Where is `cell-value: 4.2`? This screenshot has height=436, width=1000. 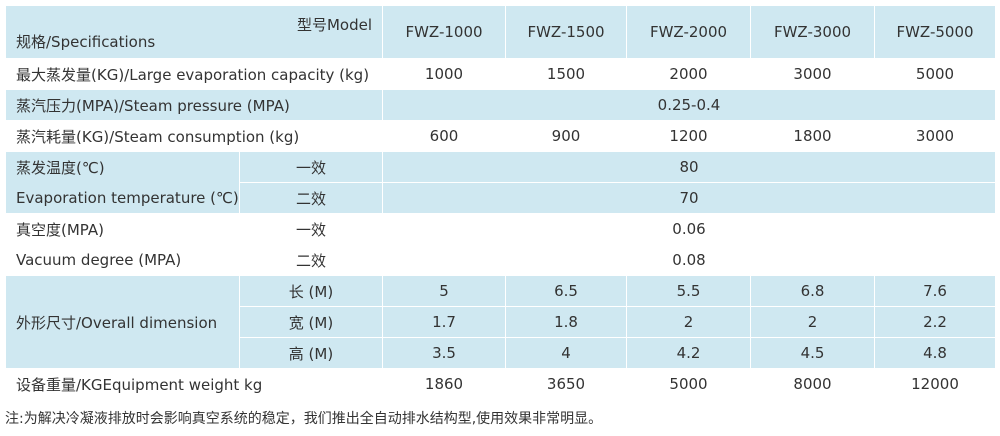 cell-value: 4.2 is located at coordinates (688, 353).